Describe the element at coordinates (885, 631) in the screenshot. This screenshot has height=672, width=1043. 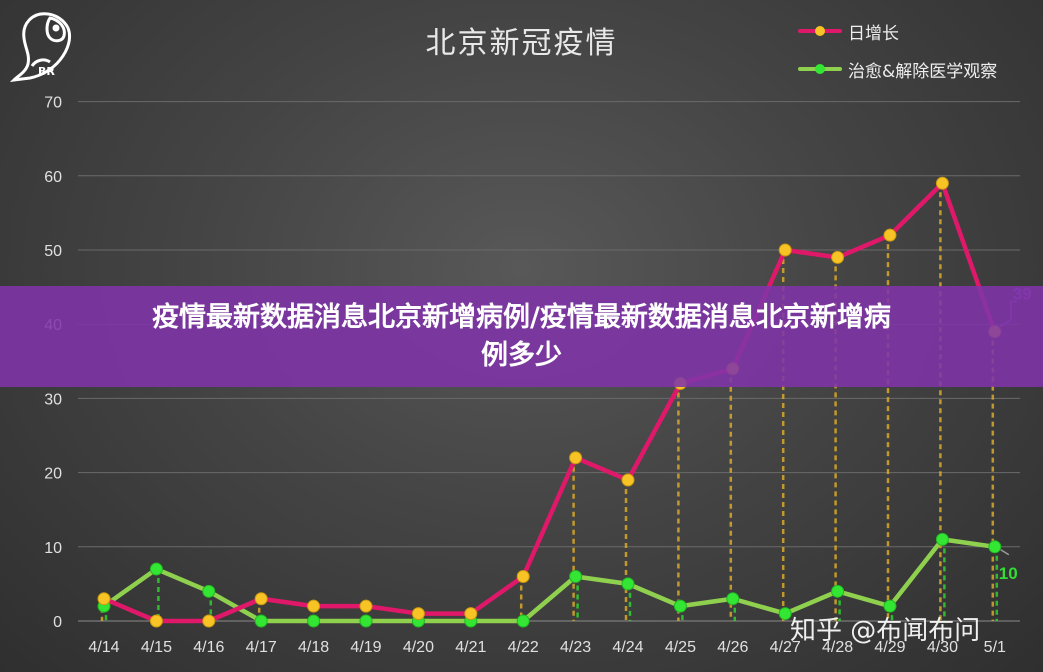
I see `watermark-text: 知乎 @布闻布问` at that location.